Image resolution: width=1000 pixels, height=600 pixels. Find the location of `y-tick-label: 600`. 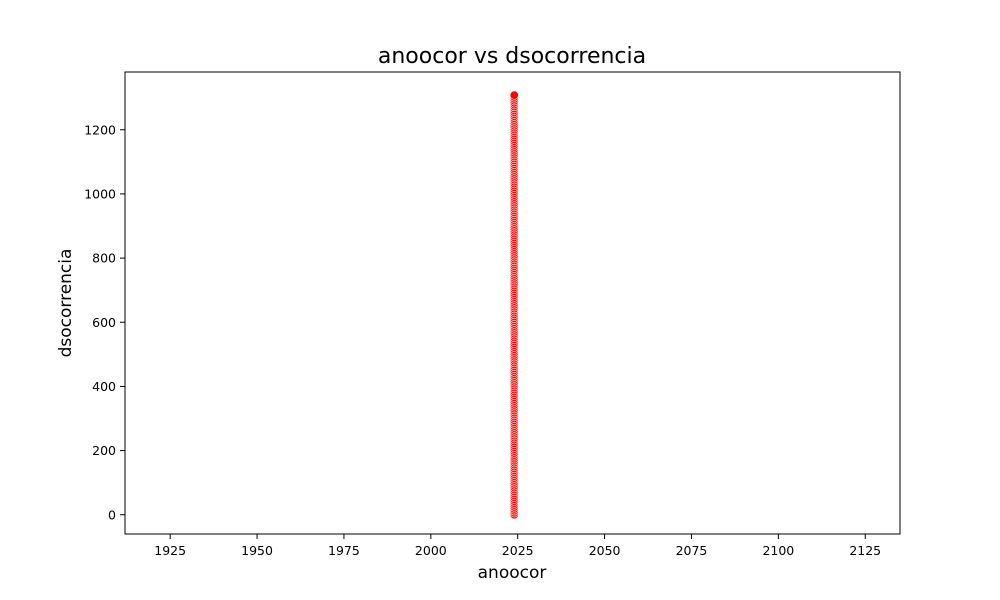

y-tick-label: 600 is located at coordinates (104, 322).